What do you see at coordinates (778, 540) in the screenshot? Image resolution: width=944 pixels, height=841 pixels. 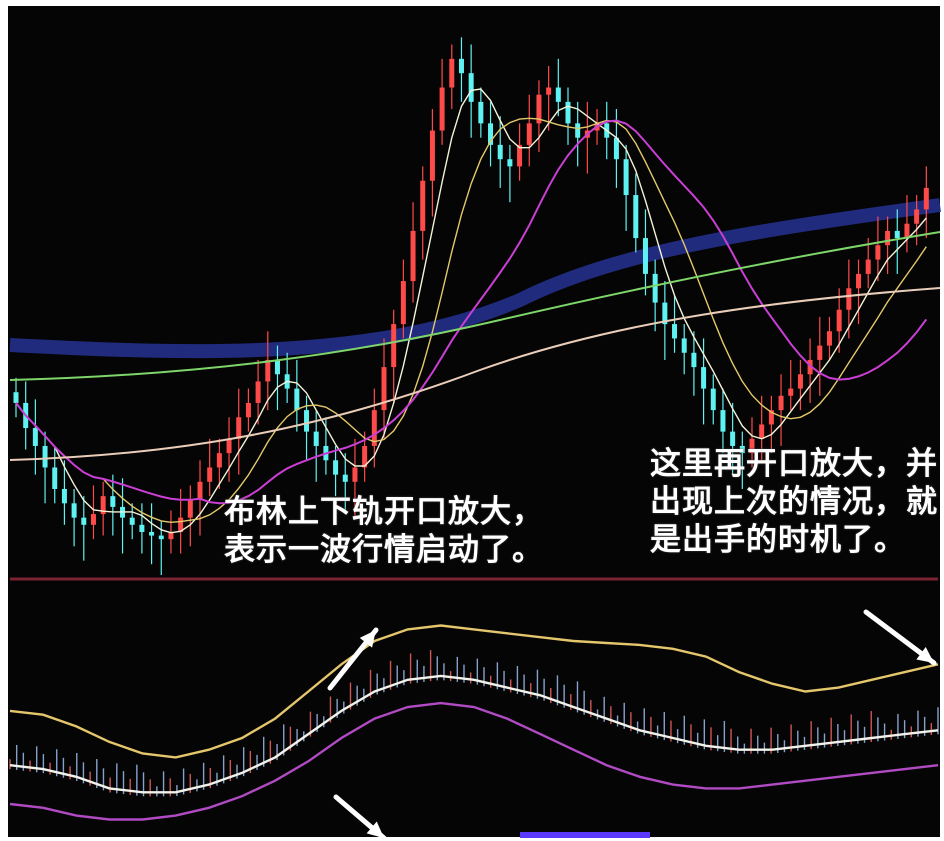 I see `annotation-right-line3: 是出手的时机了。` at bounding box center [778, 540].